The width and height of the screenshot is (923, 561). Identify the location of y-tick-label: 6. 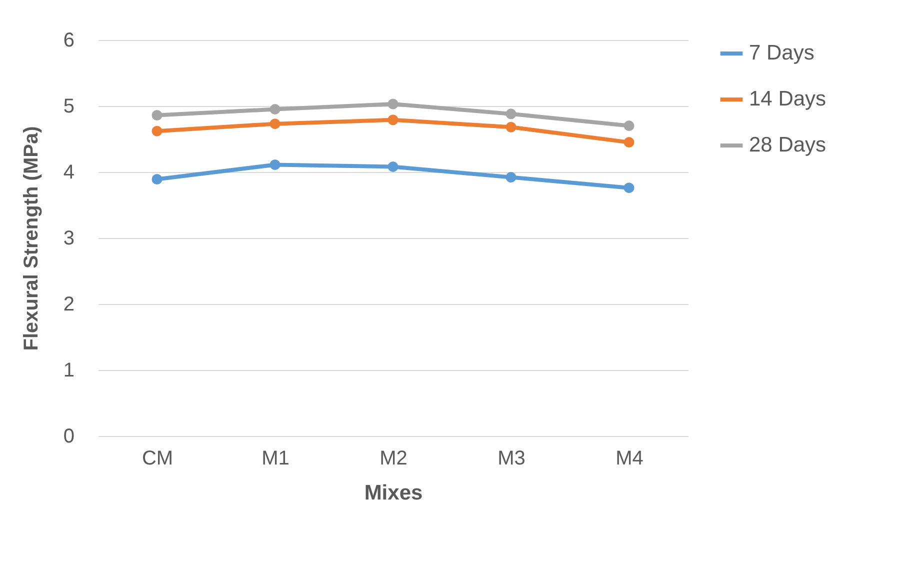
(68, 41).